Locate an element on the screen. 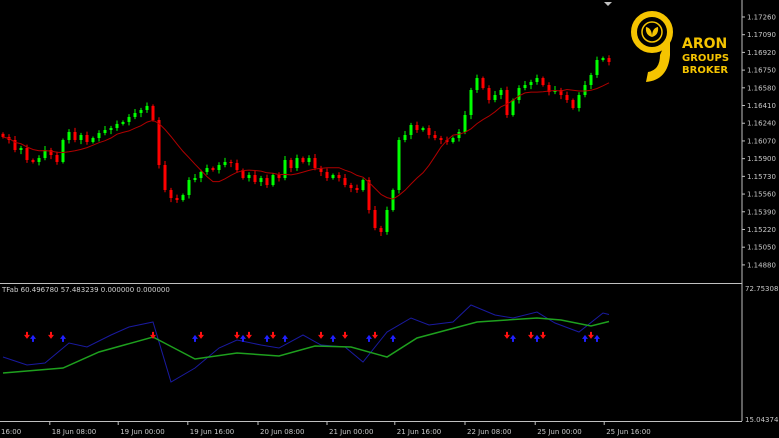  time-tick-label: 21 Jun 00:00 is located at coordinates (351, 432).